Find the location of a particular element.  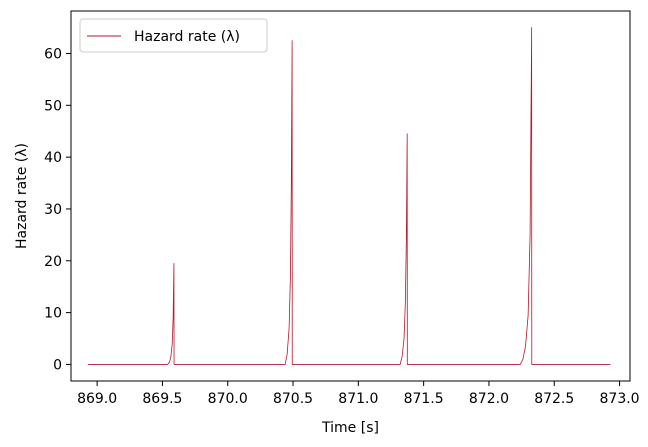

x-tick-label: 871.0 is located at coordinates (358, 399).